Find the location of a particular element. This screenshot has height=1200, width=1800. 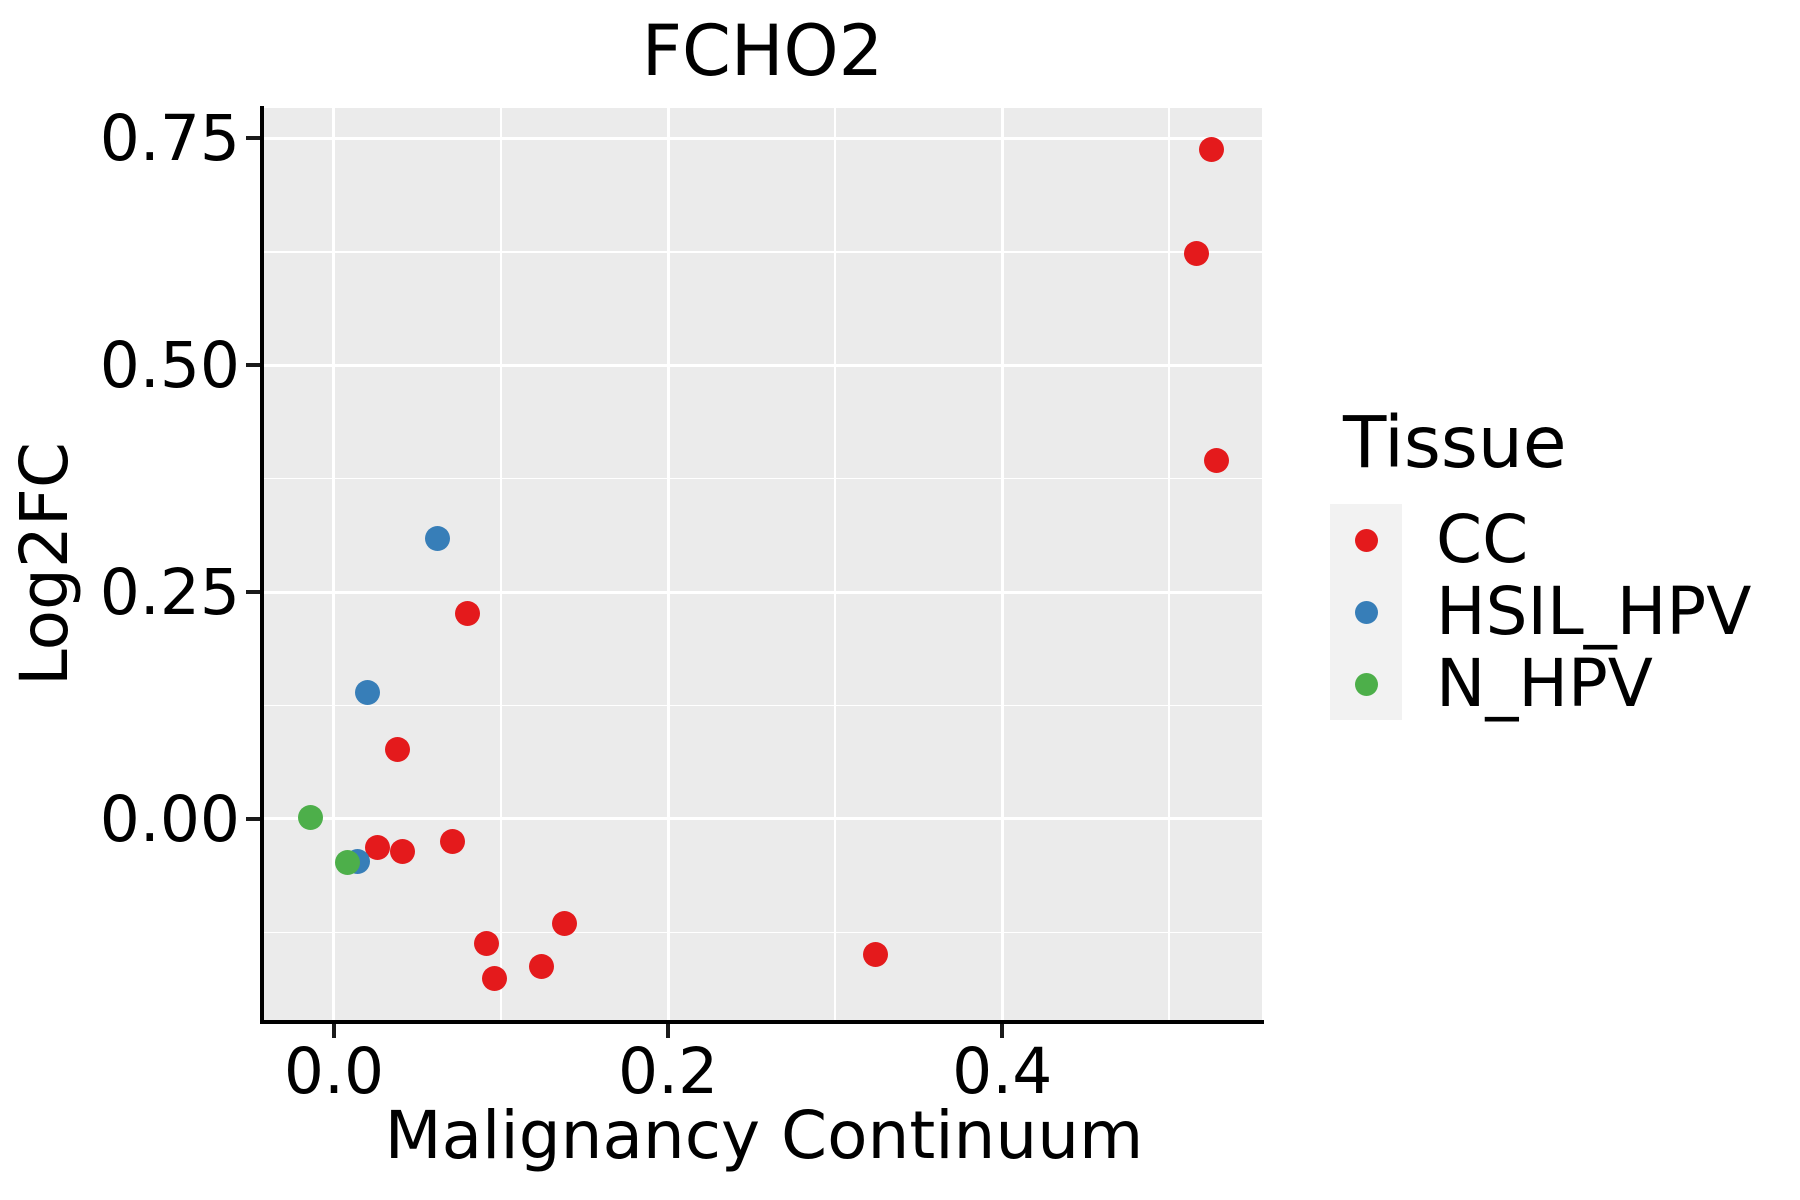

legend-title: Tissue is located at coordinates (1455, 442).